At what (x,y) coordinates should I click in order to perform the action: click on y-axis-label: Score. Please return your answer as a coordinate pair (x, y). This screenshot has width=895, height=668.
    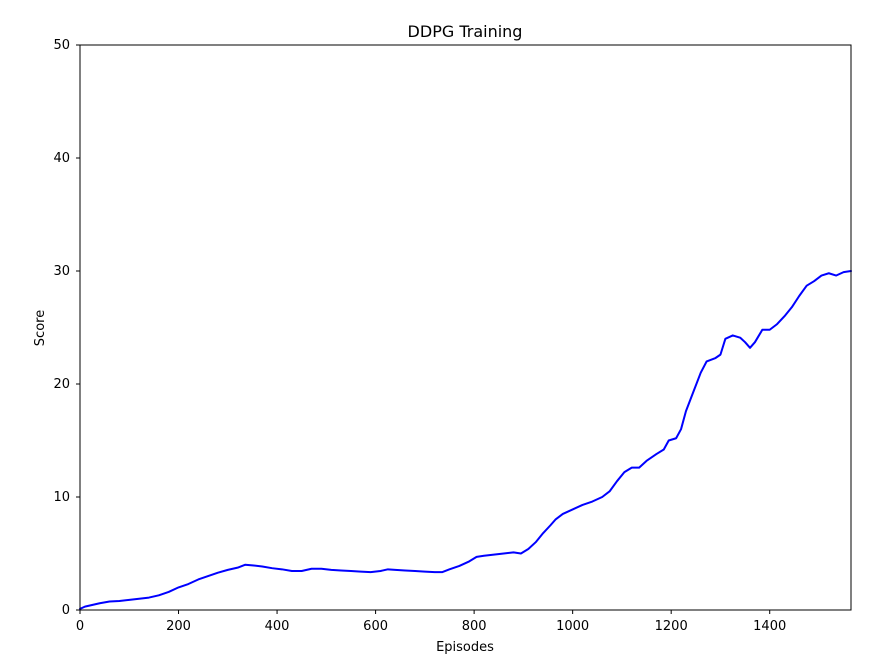
    Looking at the image, I should click on (40, 328).